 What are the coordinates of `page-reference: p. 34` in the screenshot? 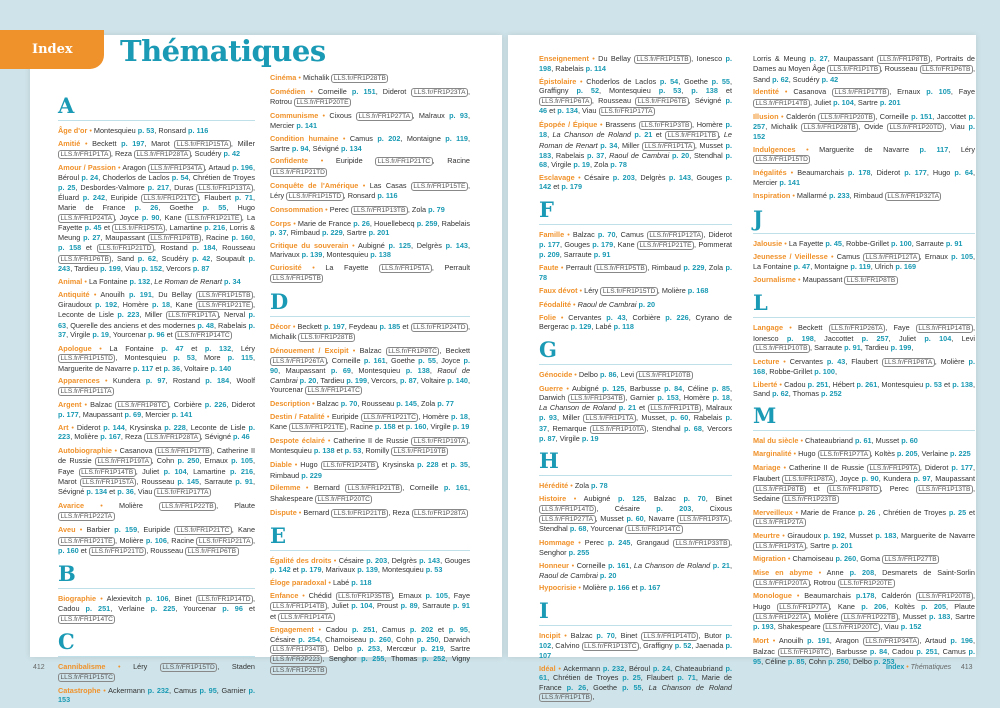 It's located at (232, 281).